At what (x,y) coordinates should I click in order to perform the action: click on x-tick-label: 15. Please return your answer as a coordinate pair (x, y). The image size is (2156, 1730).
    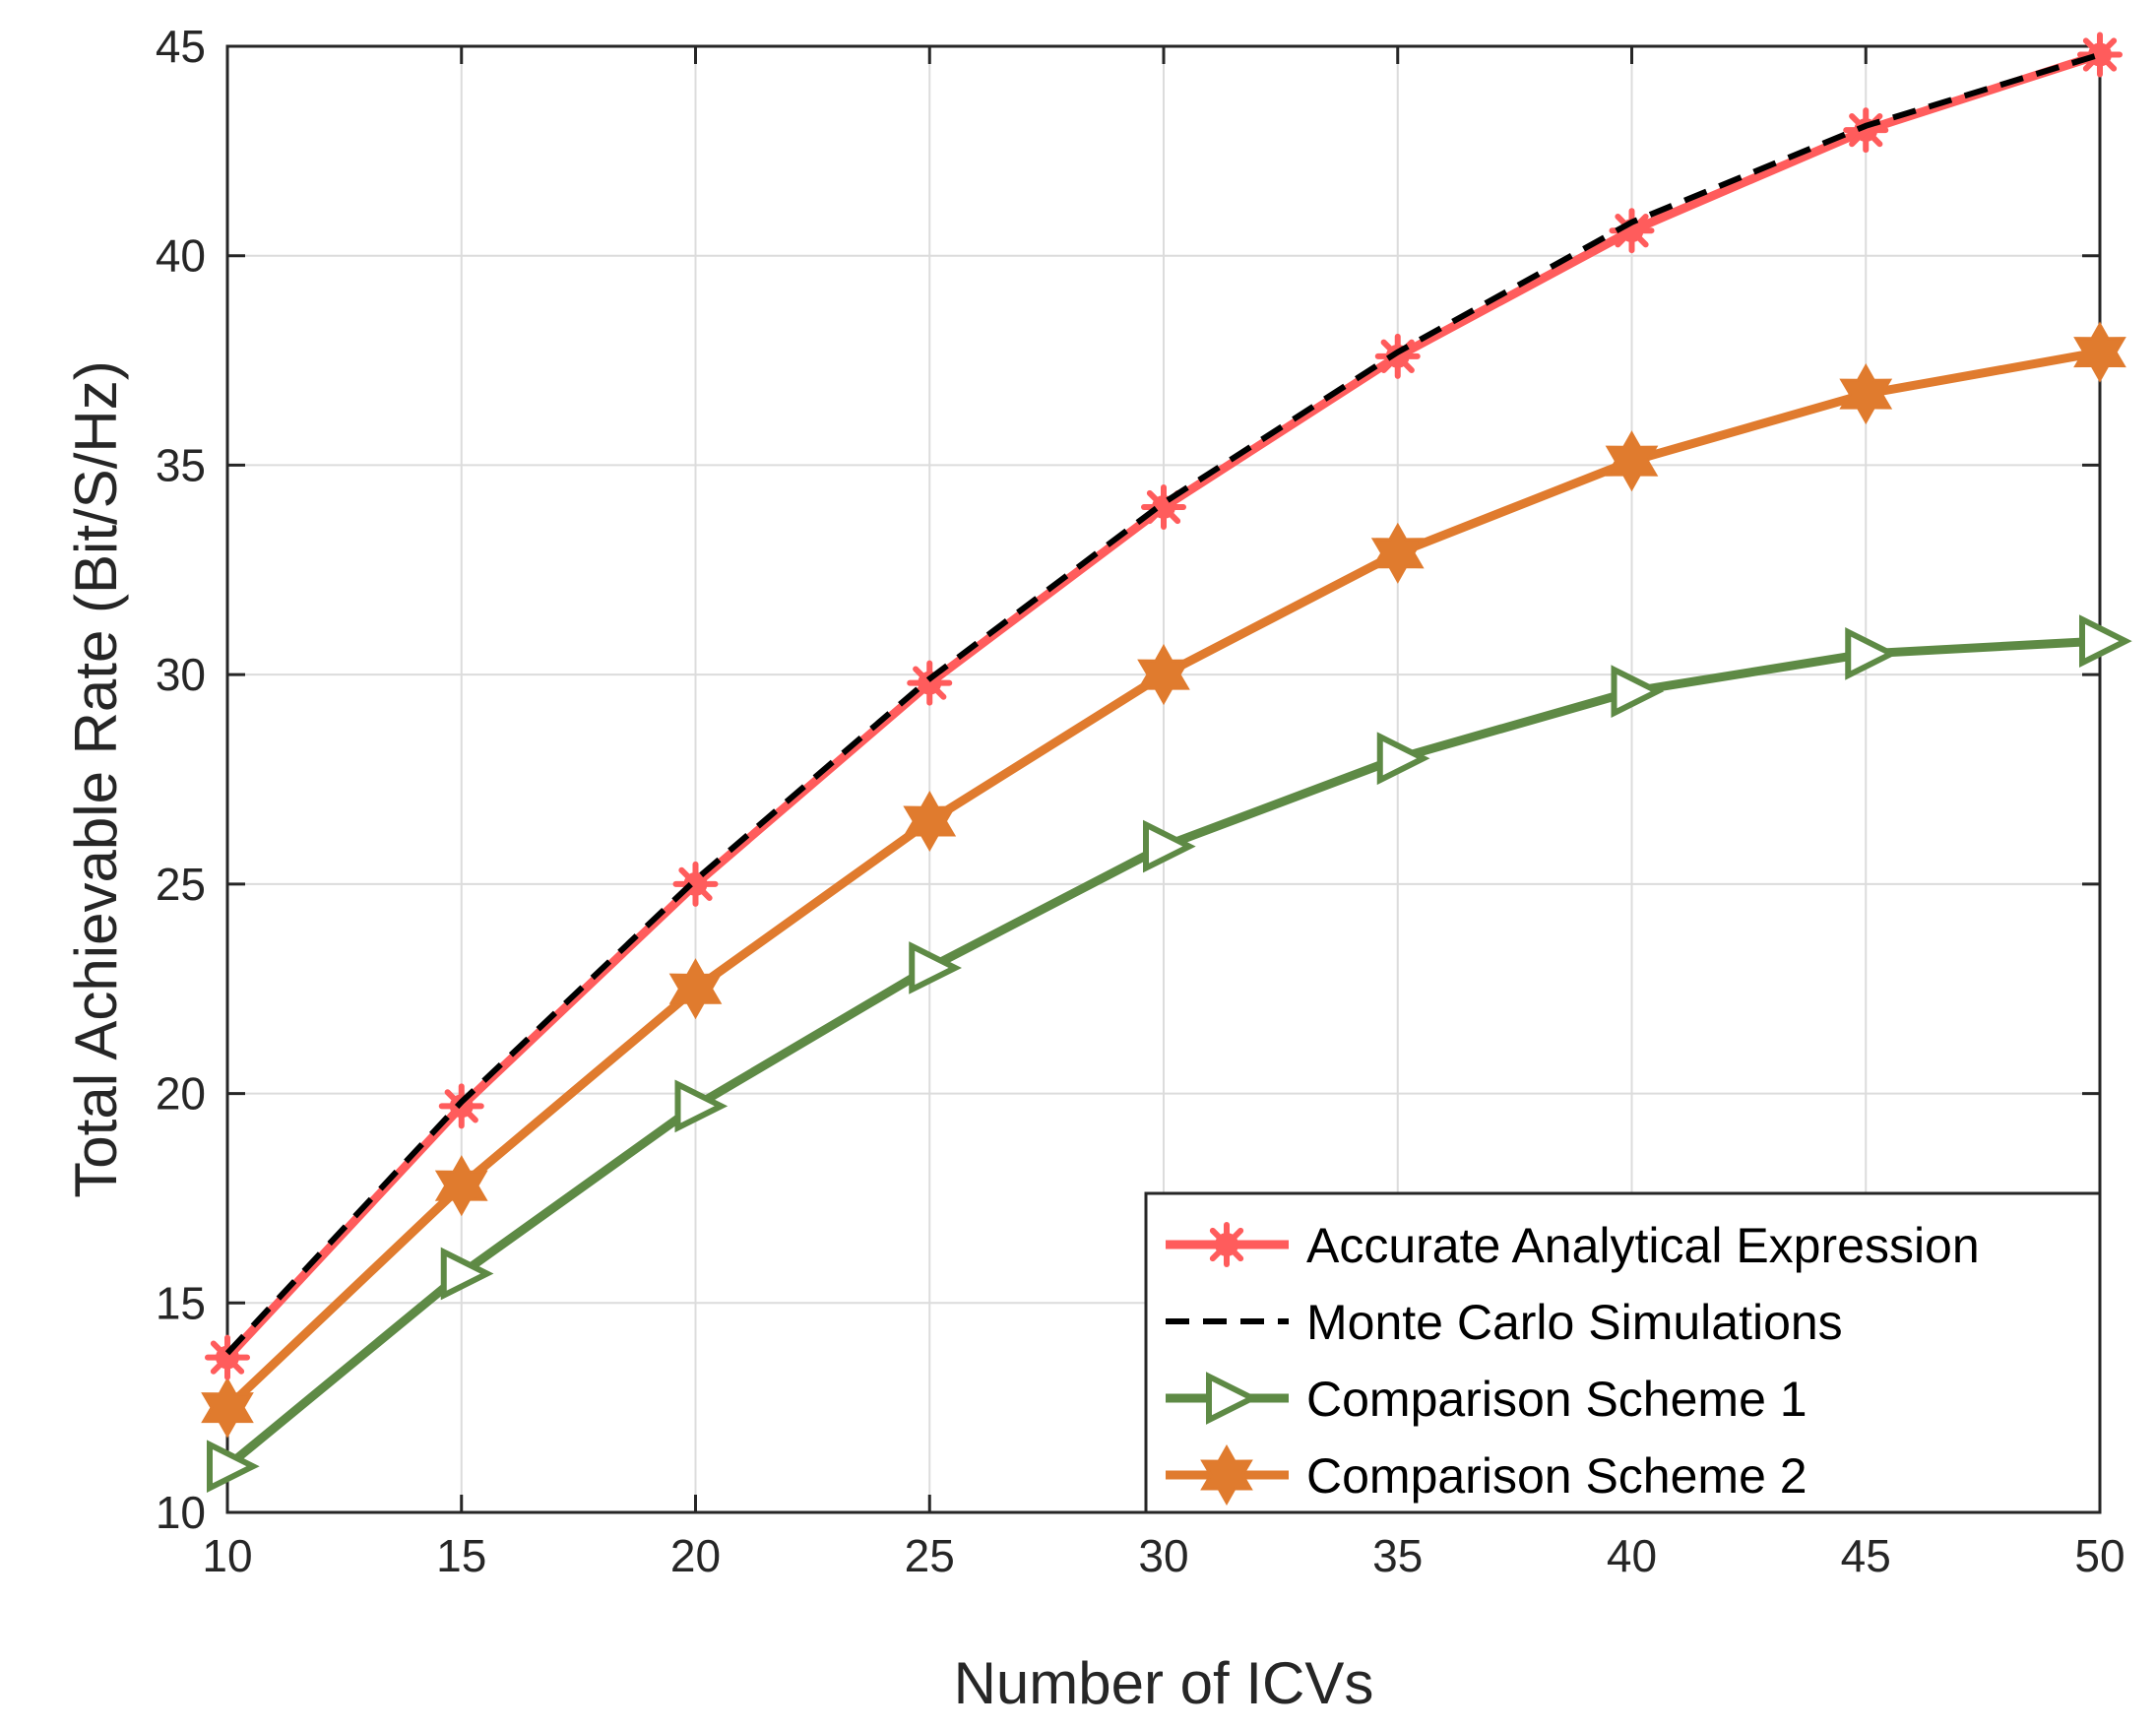
    Looking at the image, I should click on (461, 1555).